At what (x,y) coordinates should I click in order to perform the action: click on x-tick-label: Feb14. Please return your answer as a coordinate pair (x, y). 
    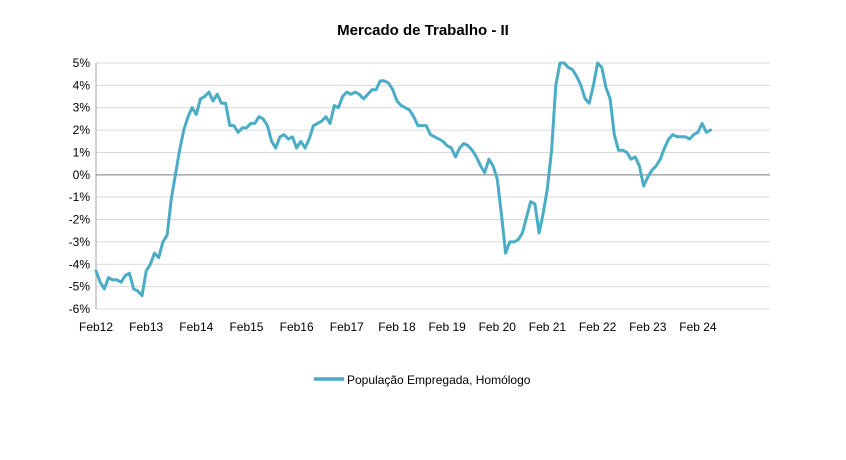
    Looking at the image, I should click on (196, 327).